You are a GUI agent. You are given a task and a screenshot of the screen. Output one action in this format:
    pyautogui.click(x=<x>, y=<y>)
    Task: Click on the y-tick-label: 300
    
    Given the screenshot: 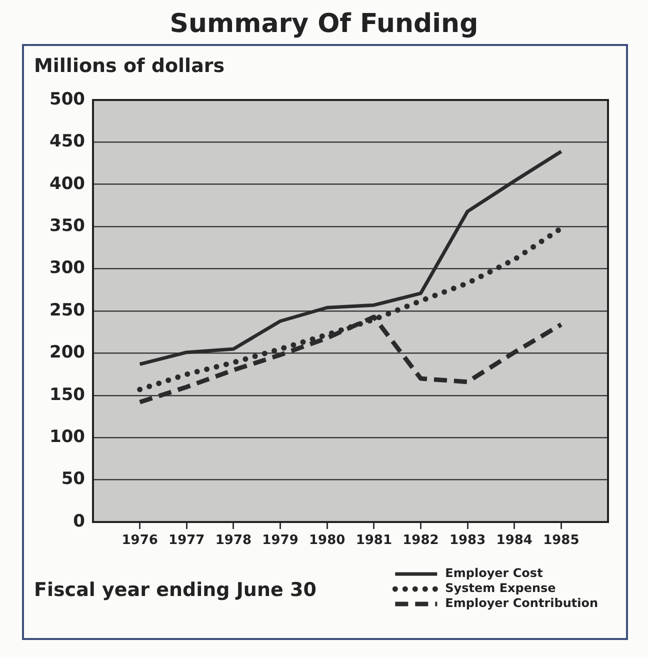 What is the action you would take?
    pyautogui.click(x=68, y=268)
    